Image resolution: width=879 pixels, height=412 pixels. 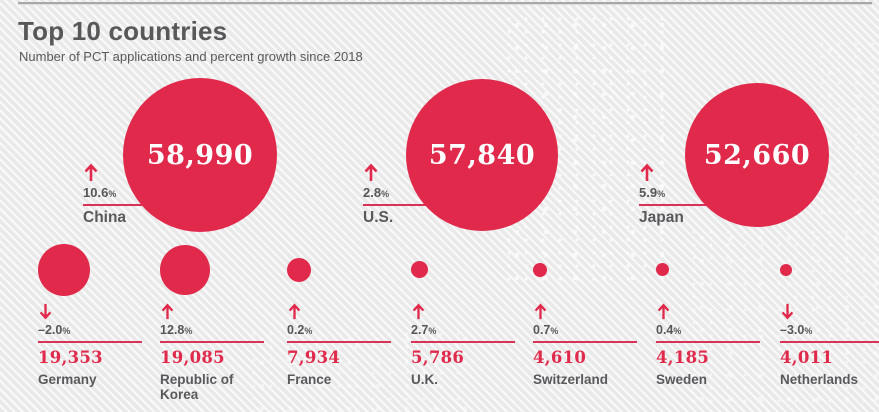 I want to click on country-name: China, so click(x=105, y=217).